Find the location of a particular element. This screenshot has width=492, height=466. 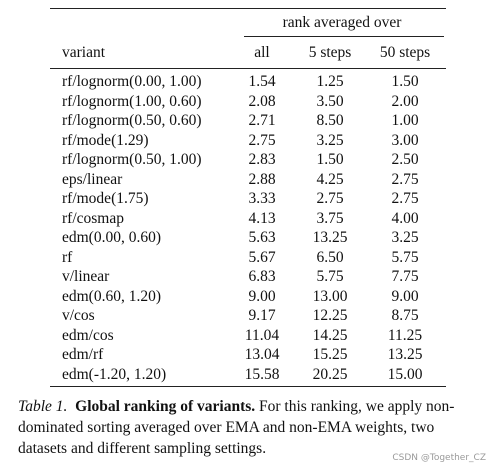

variant-cell: rf/lognorm(0.00, 1.00) is located at coordinates (132, 81).